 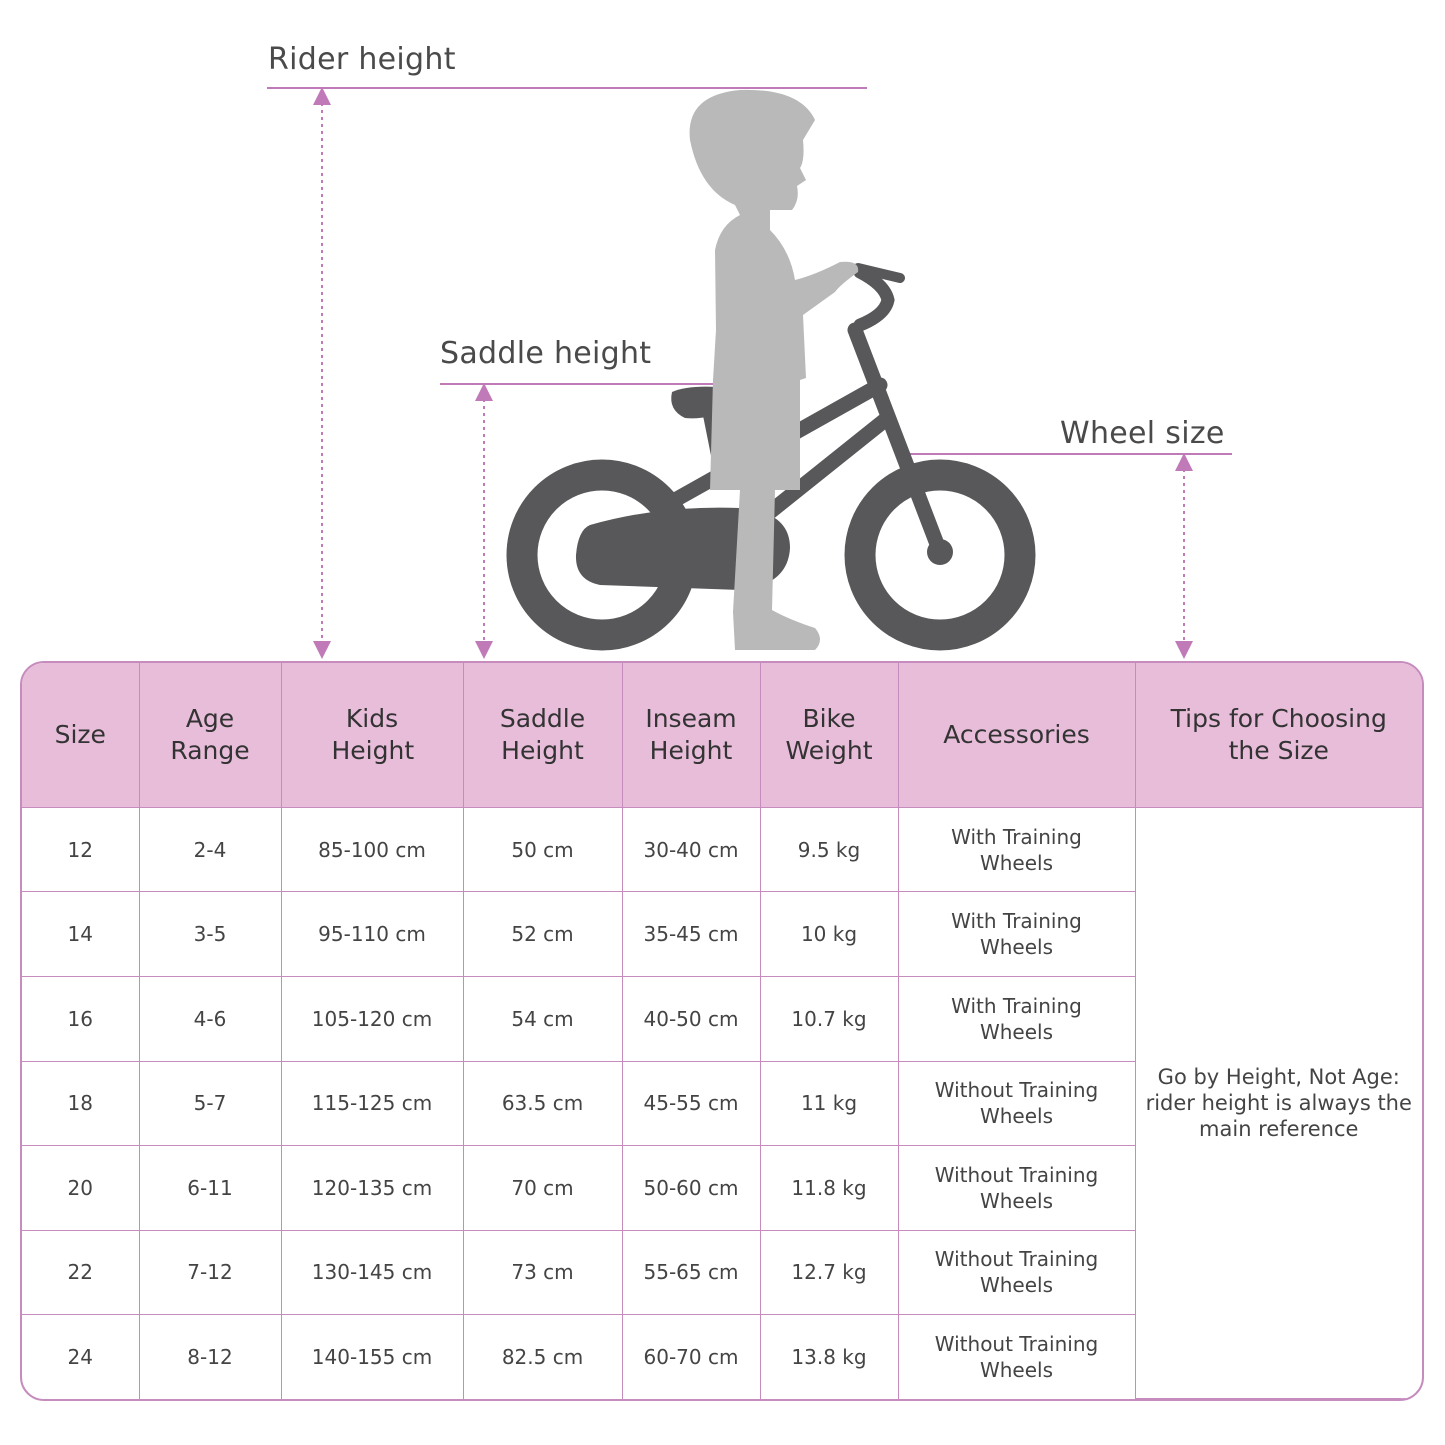 What do you see at coordinates (691, 1272) in the screenshot?
I see `cell-inseam-height: 55-65 cm` at bounding box center [691, 1272].